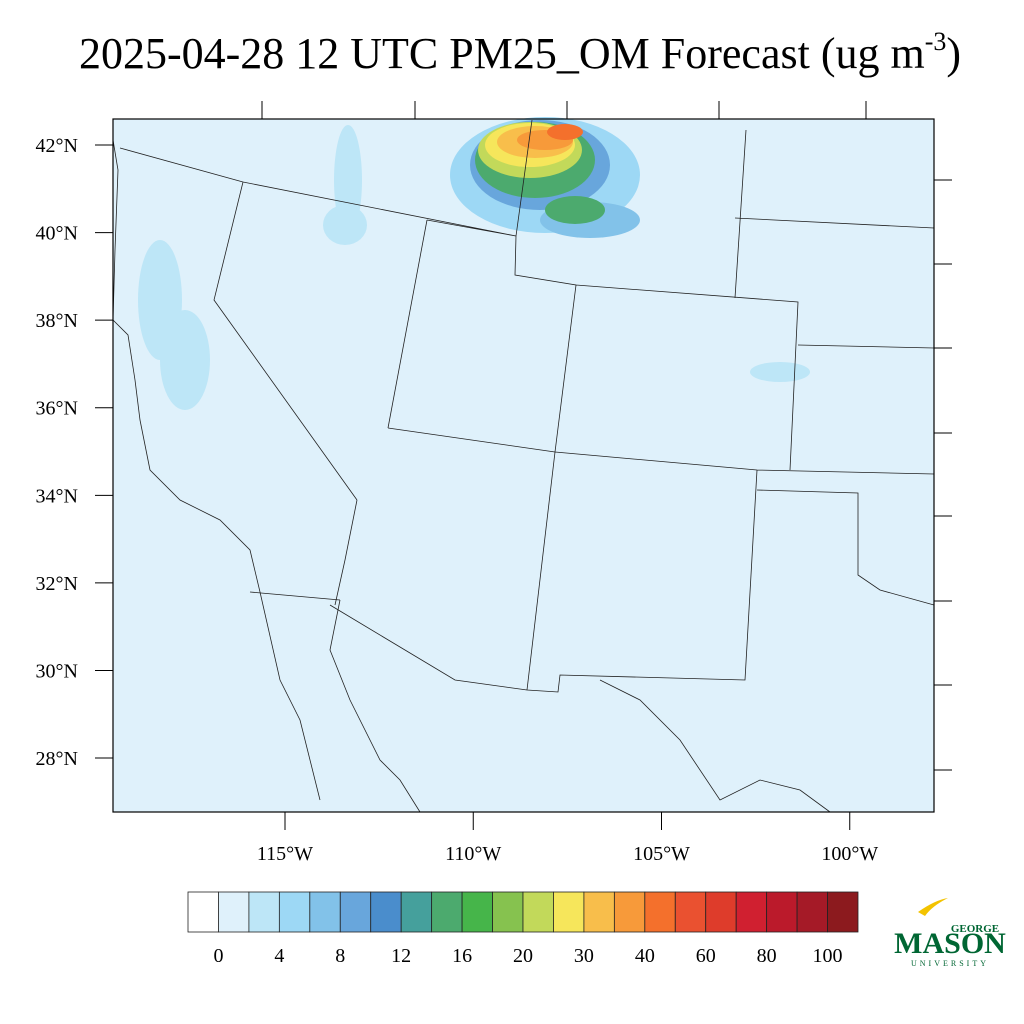 The width and height of the screenshot is (1024, 1024). I want to click on lat-tick-label: 28°N, so click(57, 759).